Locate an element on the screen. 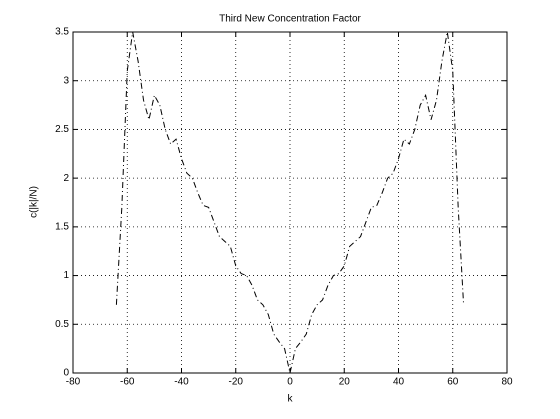  y-tick-label: 1 is located at coordinates (66, 275).